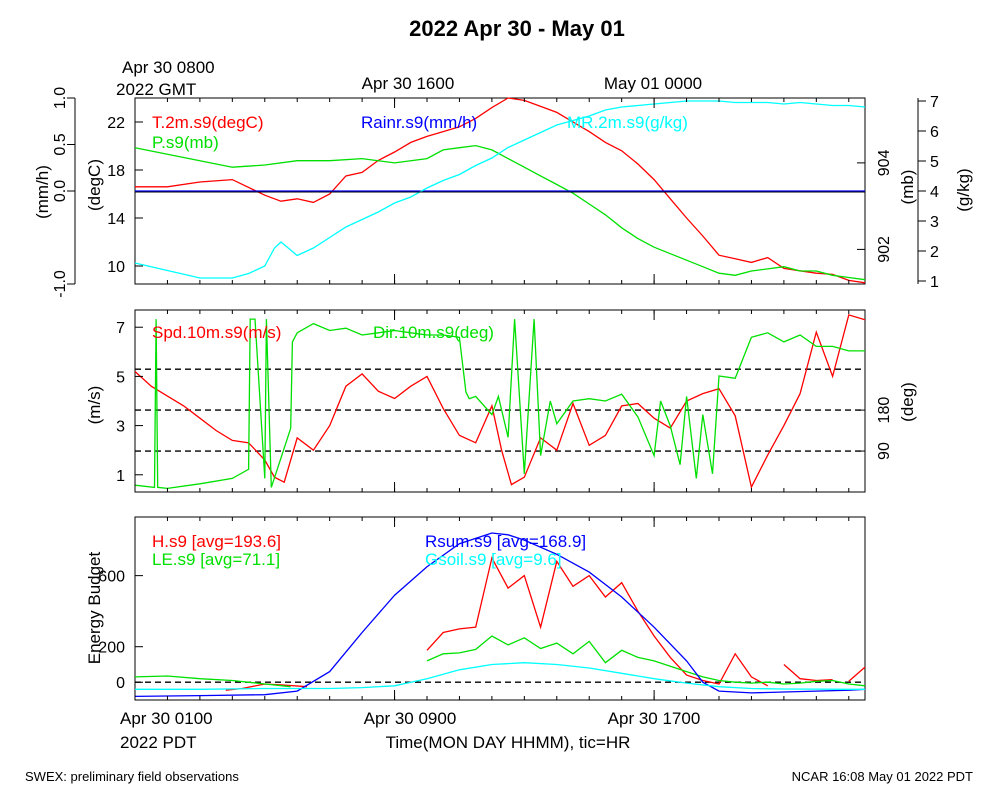 Image resolution: width=1000 pixels, height=800 pixels. Describe the element at coordinates (111, 577) in the screenshot. I see `y-tick-label: 600` at that location.